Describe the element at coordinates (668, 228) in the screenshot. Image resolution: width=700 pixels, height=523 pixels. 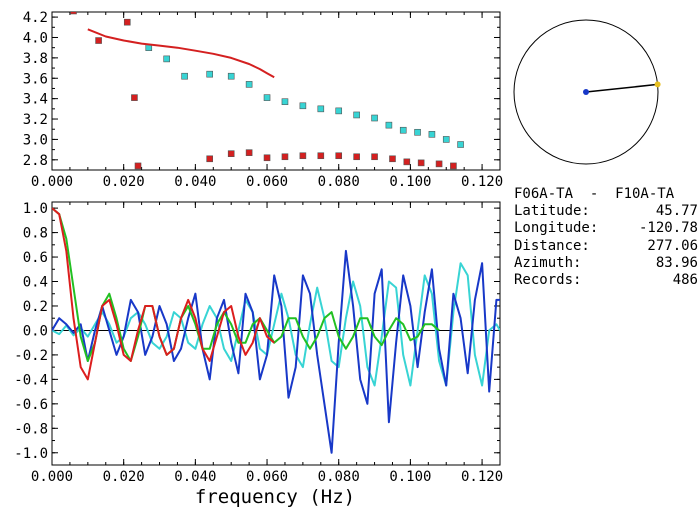
I see `info-value: -120.78` at that location.